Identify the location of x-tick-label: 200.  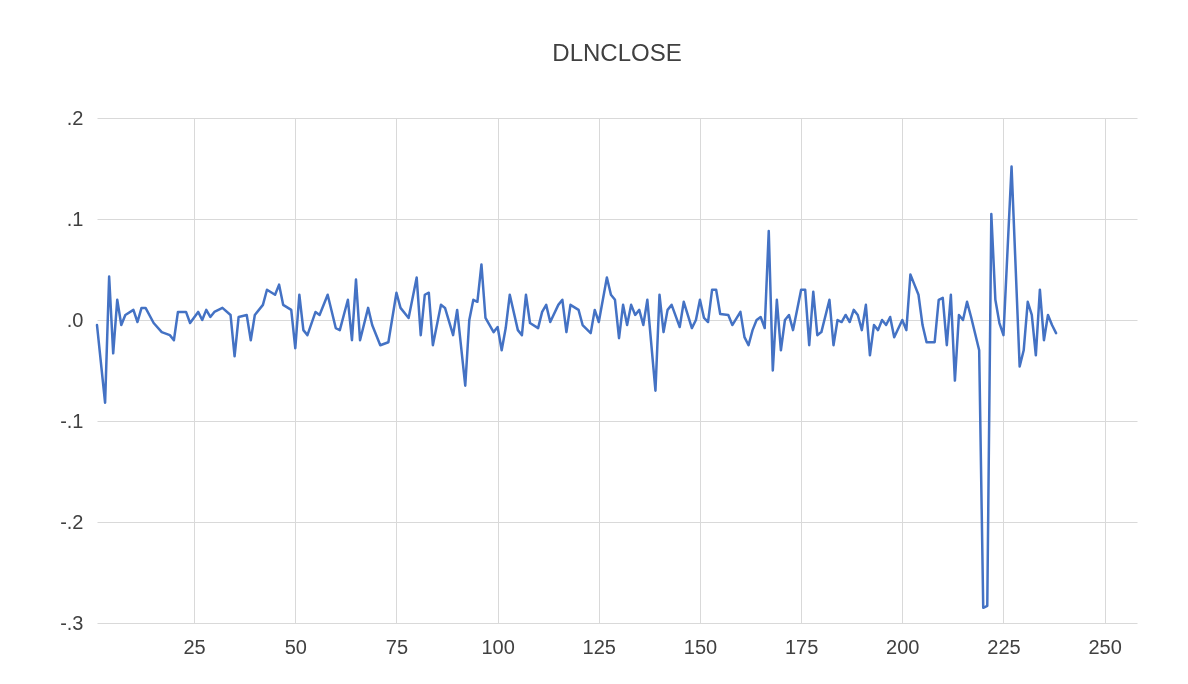
(903, 646).